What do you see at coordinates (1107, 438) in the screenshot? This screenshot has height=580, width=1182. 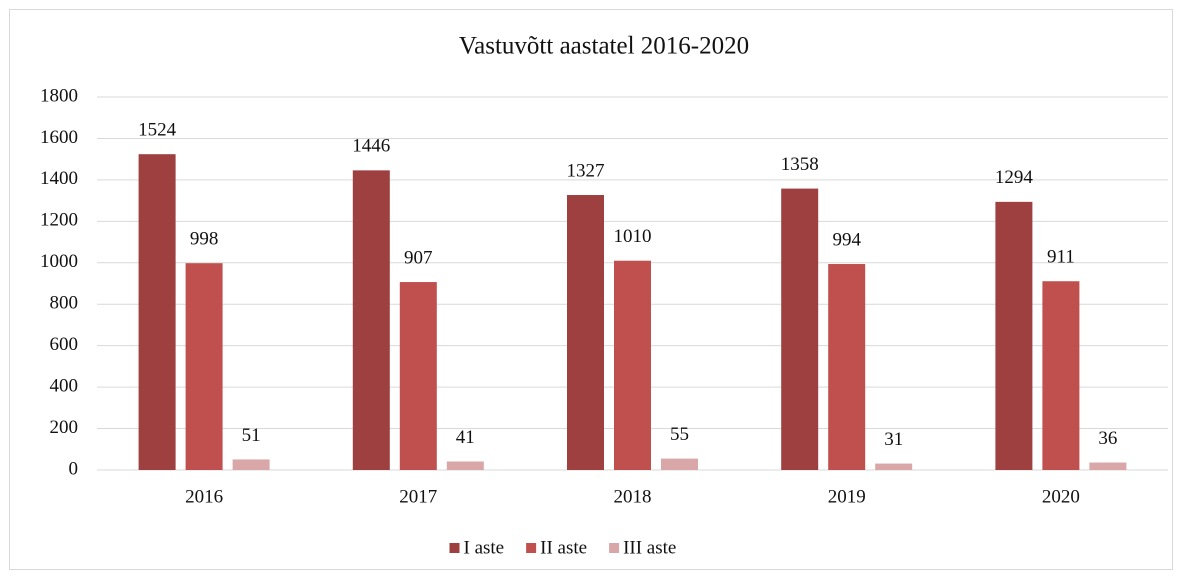 I see `data-label: 36` at bounding box center [1107, 438].